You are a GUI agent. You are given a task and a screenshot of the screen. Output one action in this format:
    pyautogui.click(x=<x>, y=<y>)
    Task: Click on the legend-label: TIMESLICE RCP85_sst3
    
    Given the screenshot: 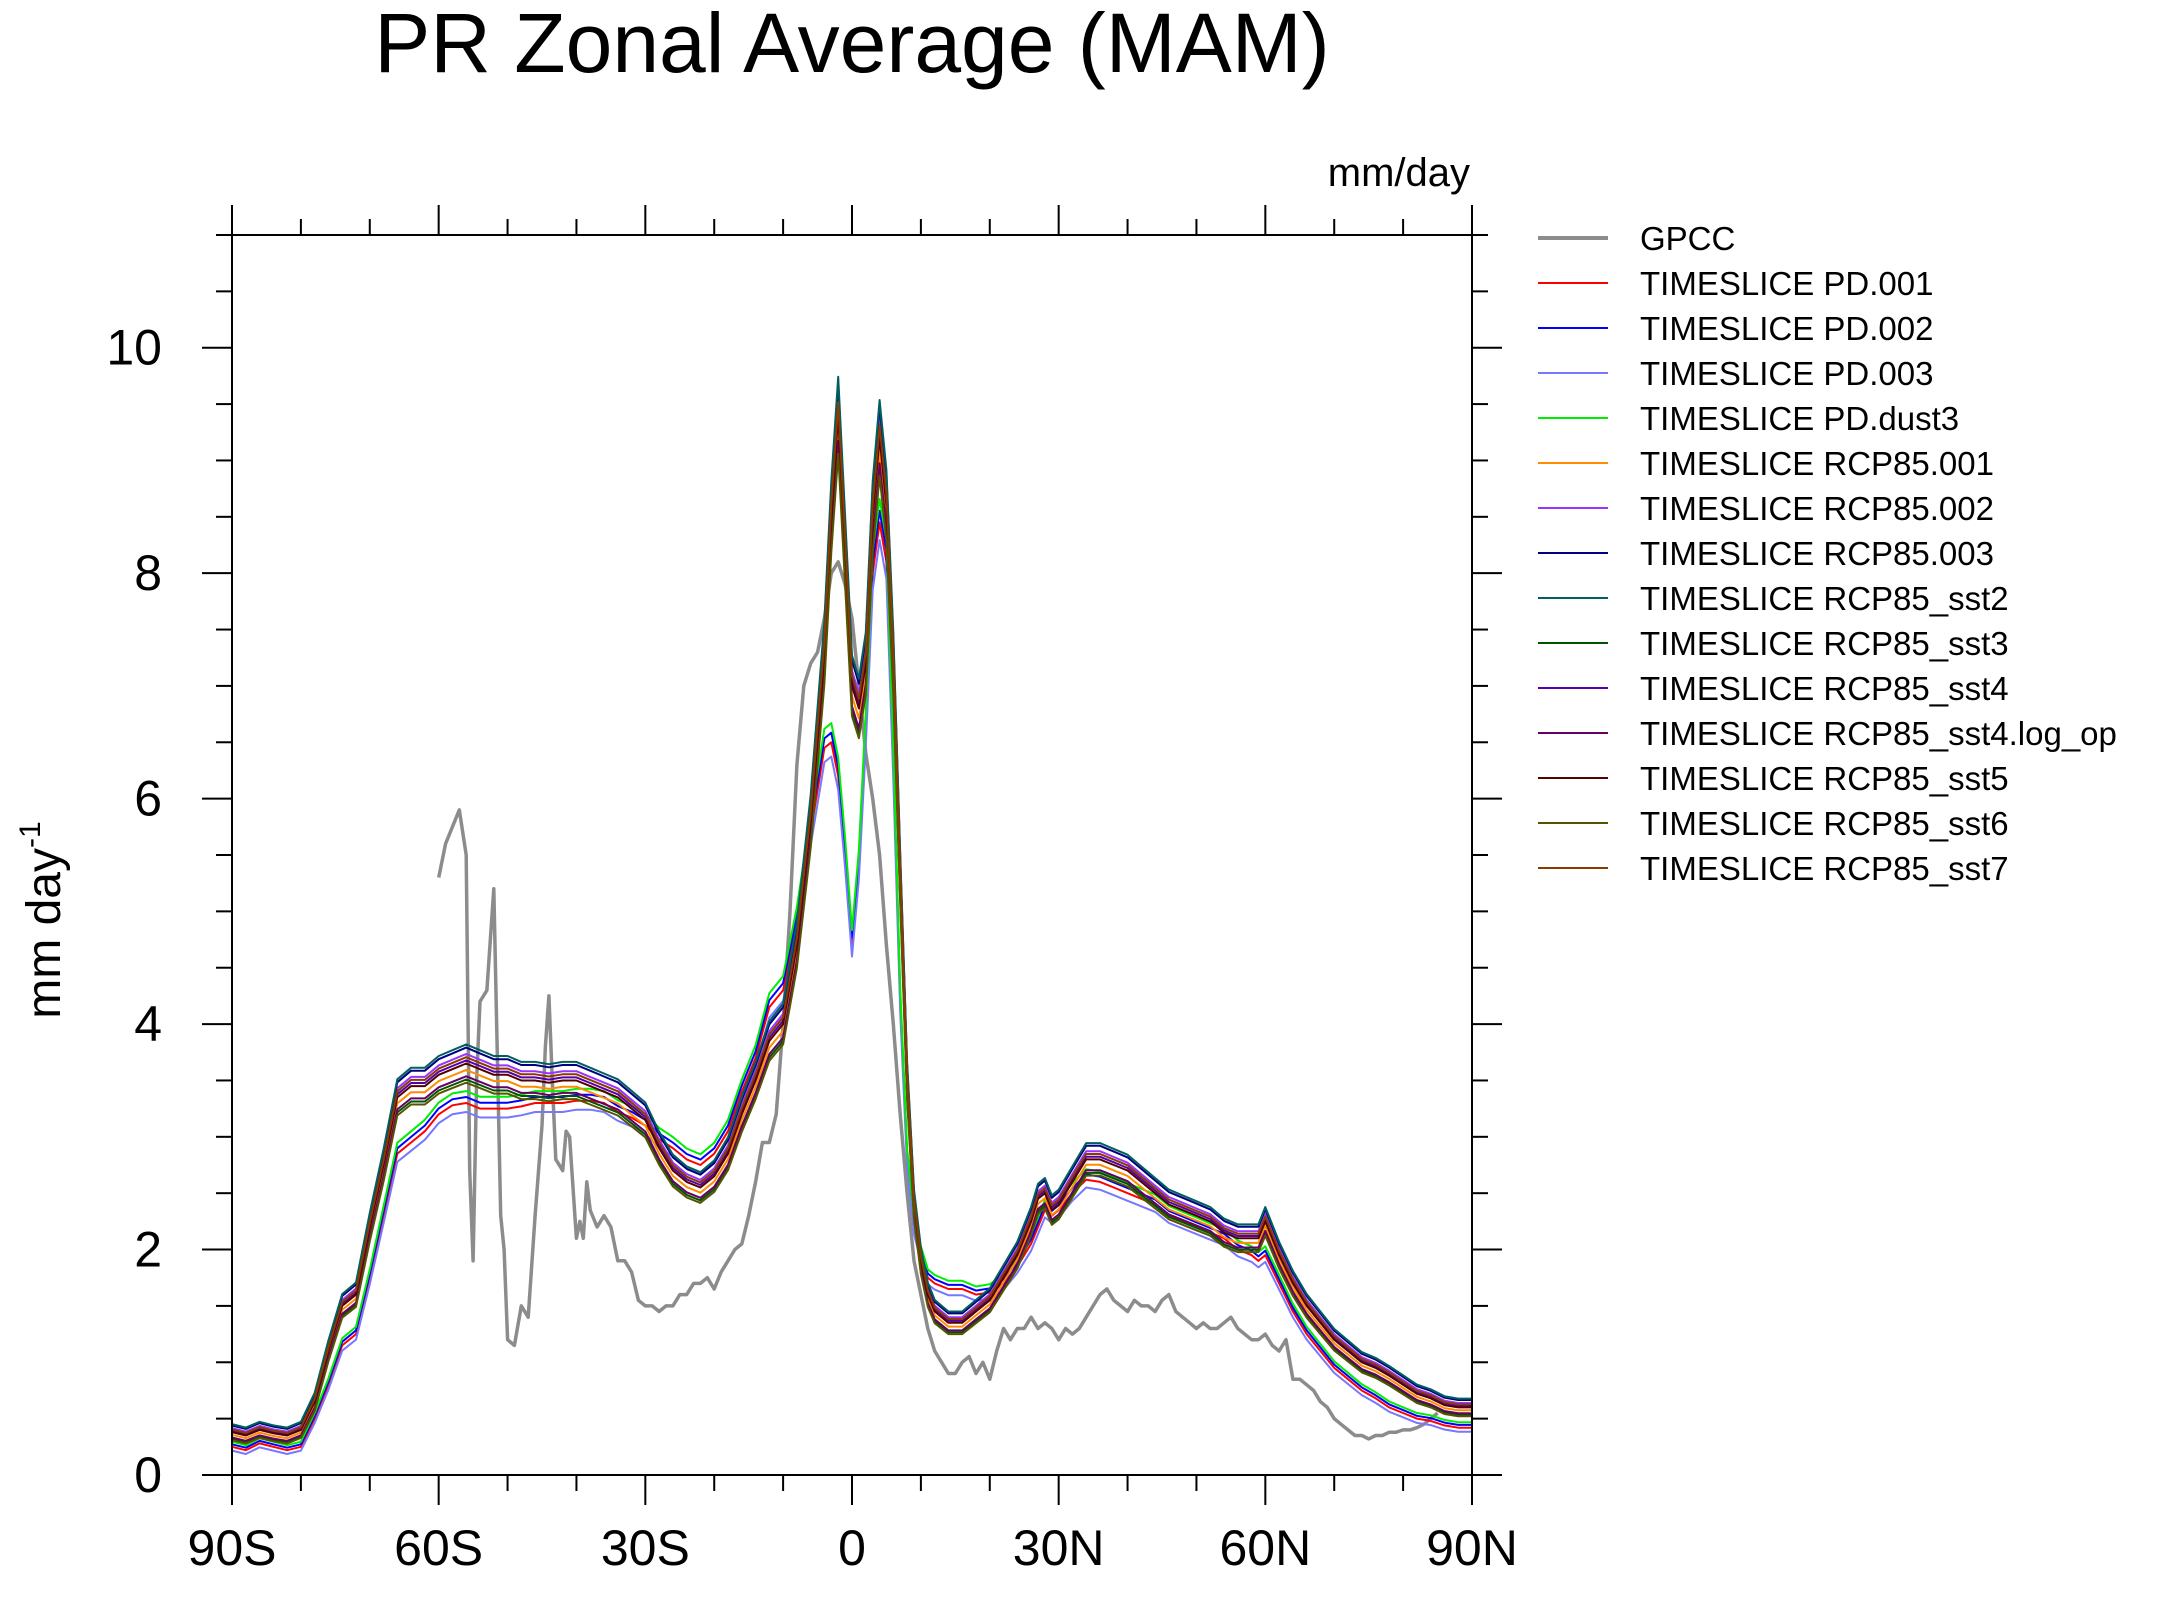 What is the action you would take?
    pyautogui.click(x=1824, y=643)
    